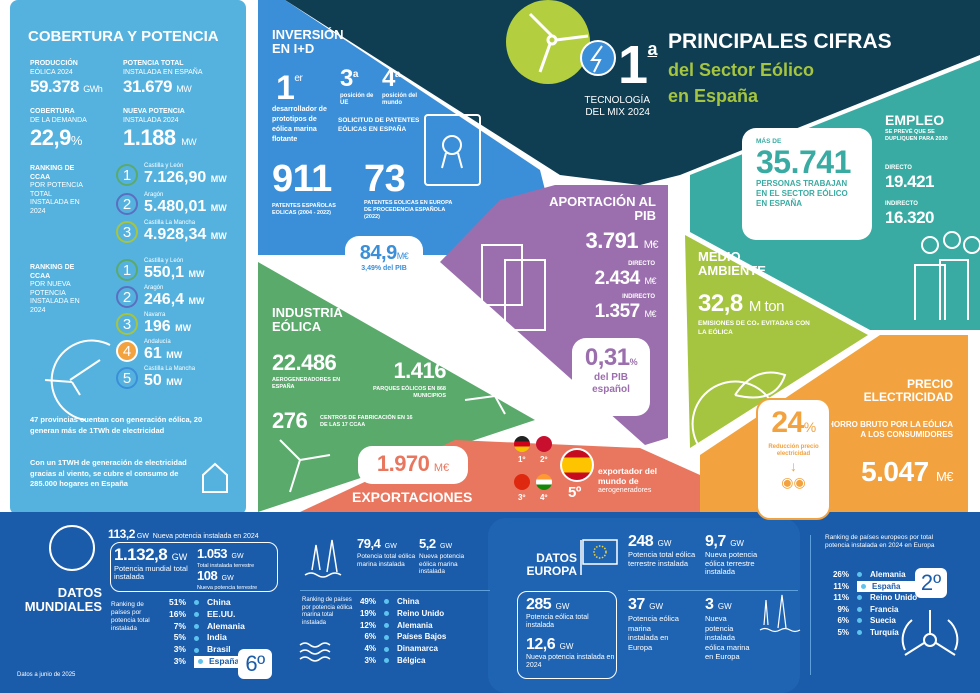  Describe the element at coordinates (157, 326) in the screenshot. I see `value: 196` at that location.